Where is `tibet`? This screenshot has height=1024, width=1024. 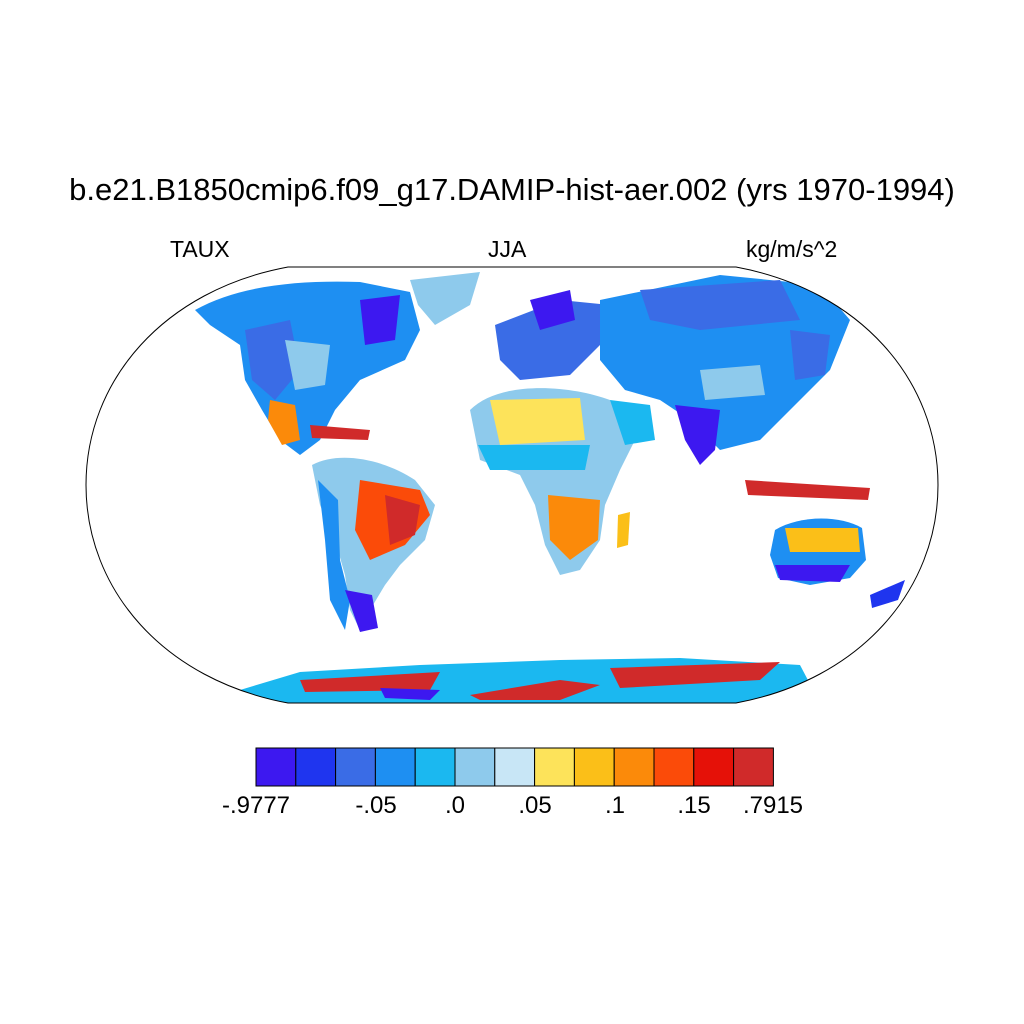
tibet is located at coordinates (732, 382).